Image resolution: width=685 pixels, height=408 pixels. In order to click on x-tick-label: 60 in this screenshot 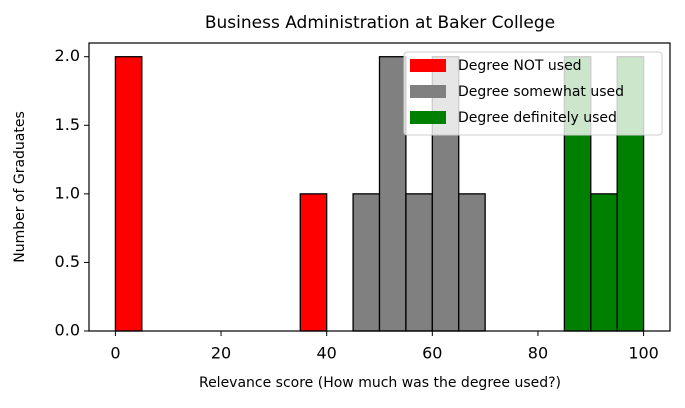, I will do `click(432, 353)`.